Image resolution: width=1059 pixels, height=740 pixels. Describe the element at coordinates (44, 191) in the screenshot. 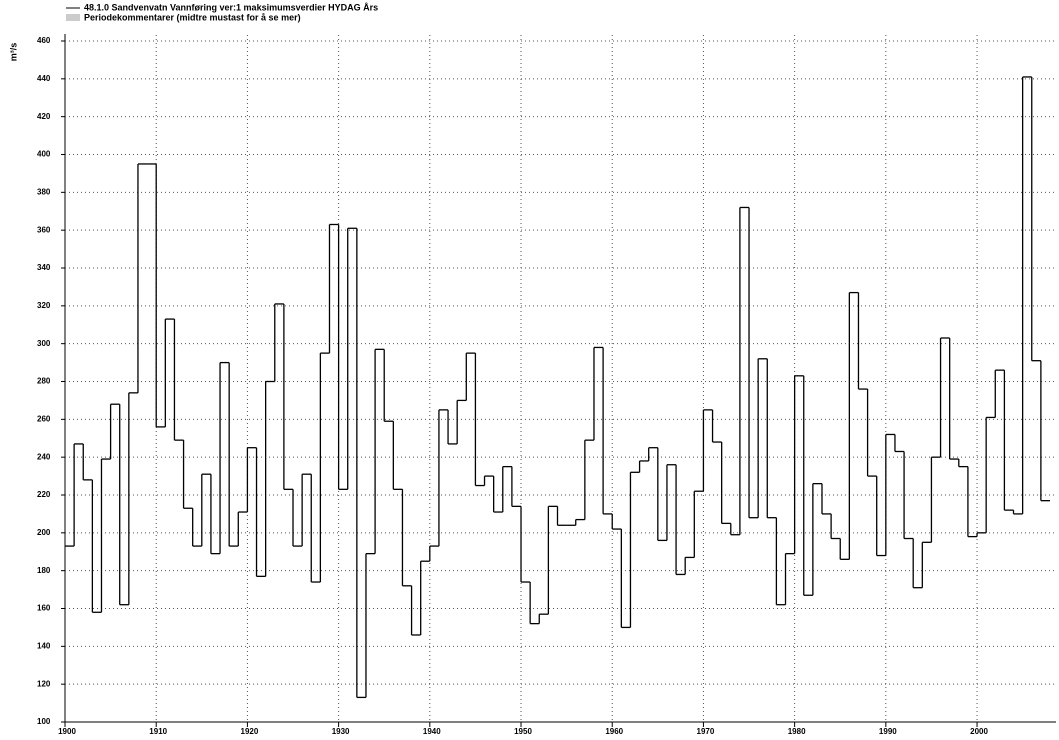

I see `y-tick-label: 380` at that location.